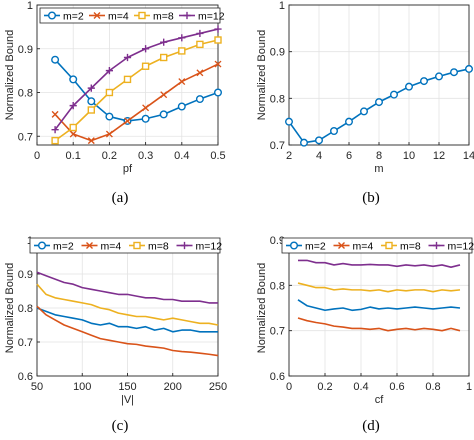  What do you see at coordinates (468, 156) in the screenshot?
I see `x-tick-label: 14` at bounding box center [468, 156].